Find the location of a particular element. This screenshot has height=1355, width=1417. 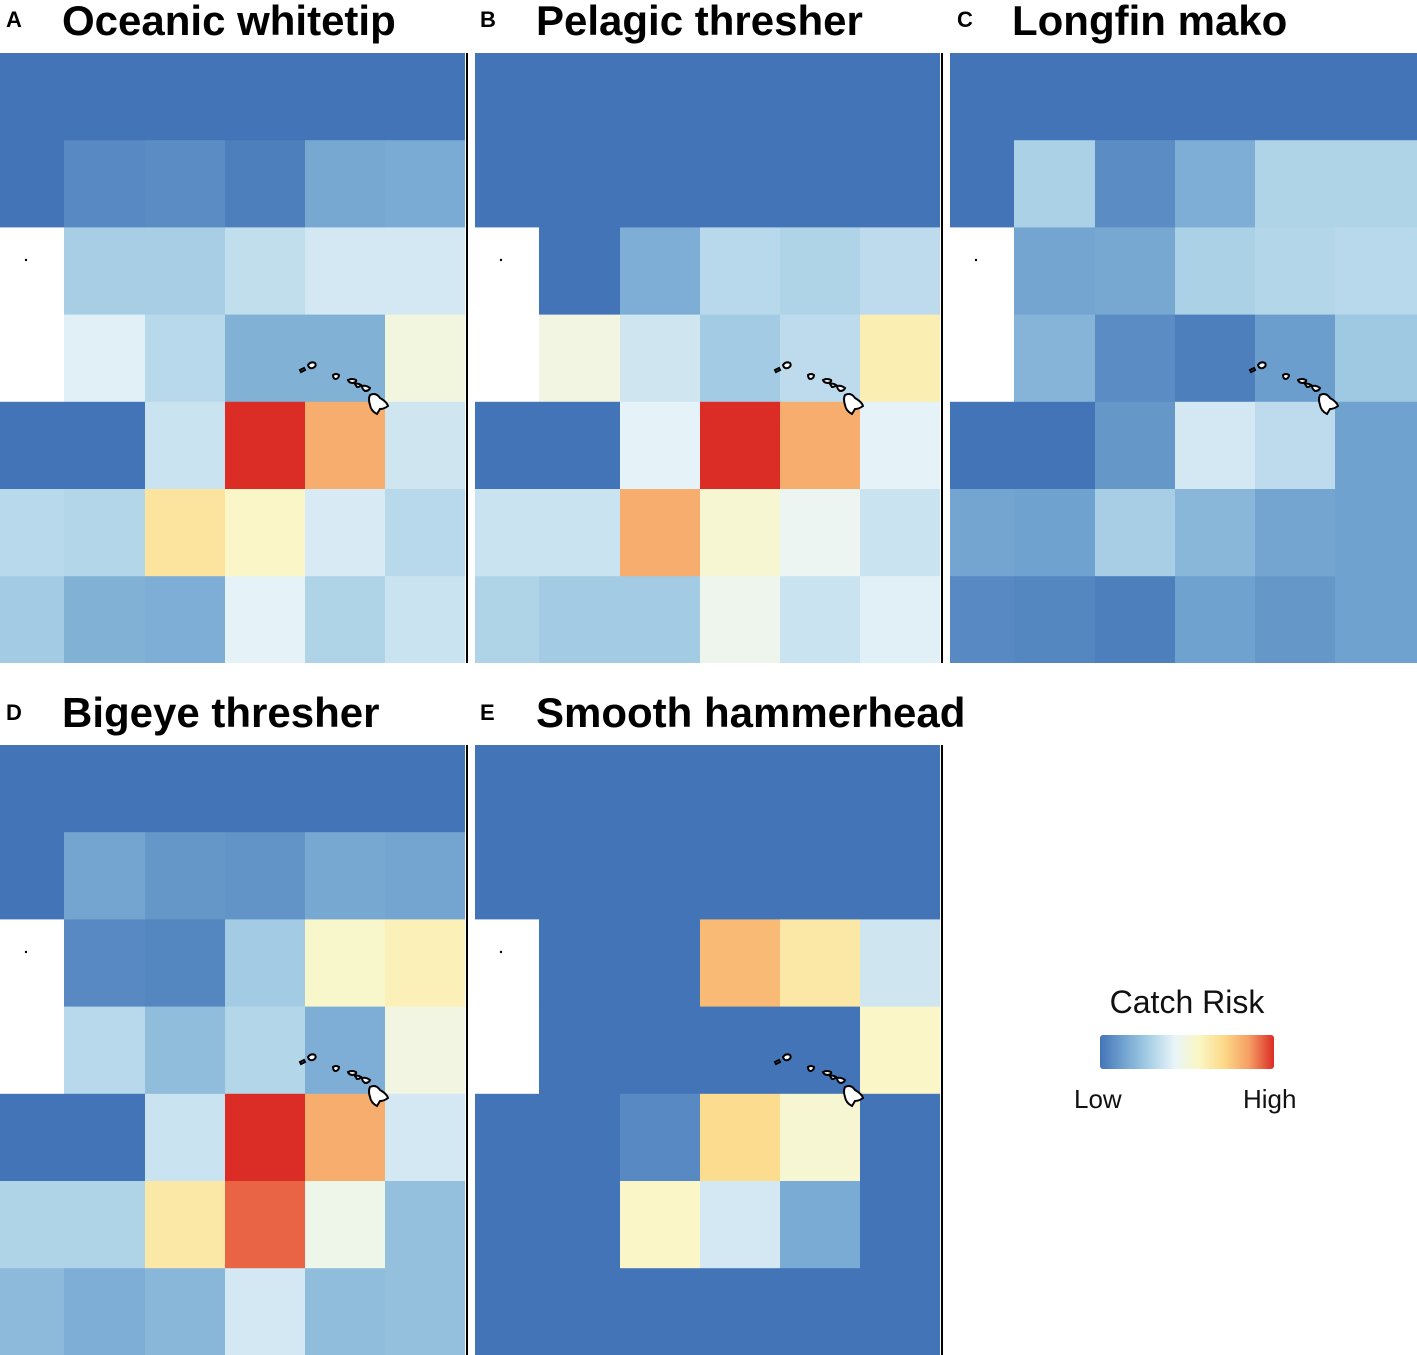

map-pelagic-thresher is located at coordinates (707, 358).